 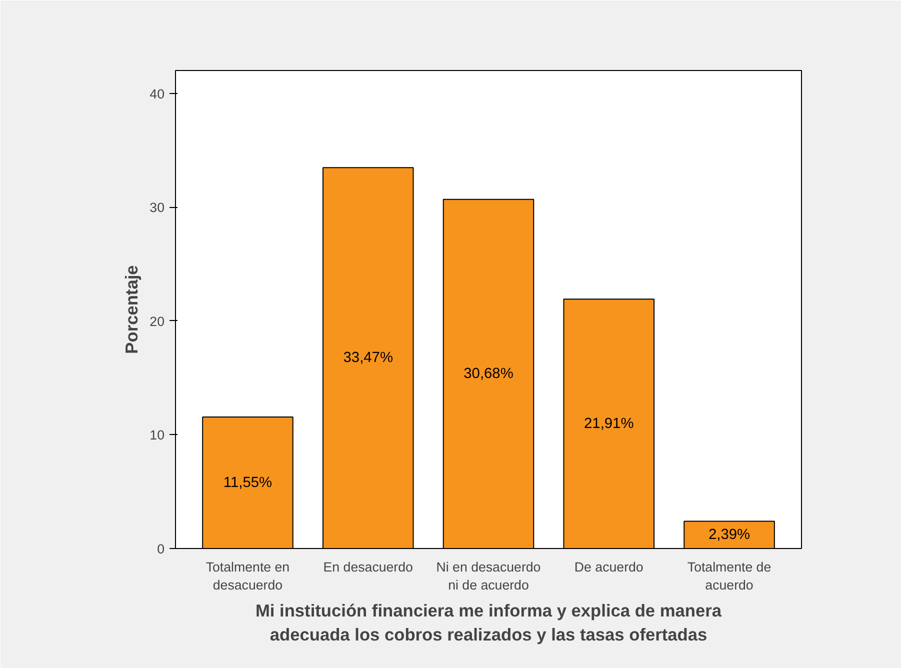 I want to click on data-label: 11,55%, so click(x=247, y=482).